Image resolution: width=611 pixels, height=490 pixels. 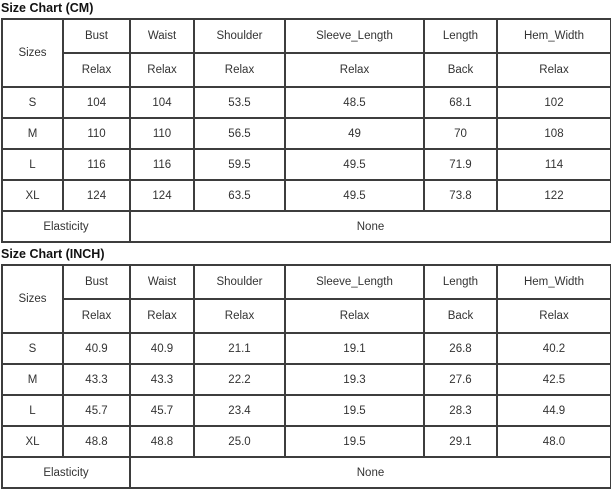 What do you see at coordinates (460, 133) in the screenshot?
I see `value-cell: 70` at bounding box center [460, 133].